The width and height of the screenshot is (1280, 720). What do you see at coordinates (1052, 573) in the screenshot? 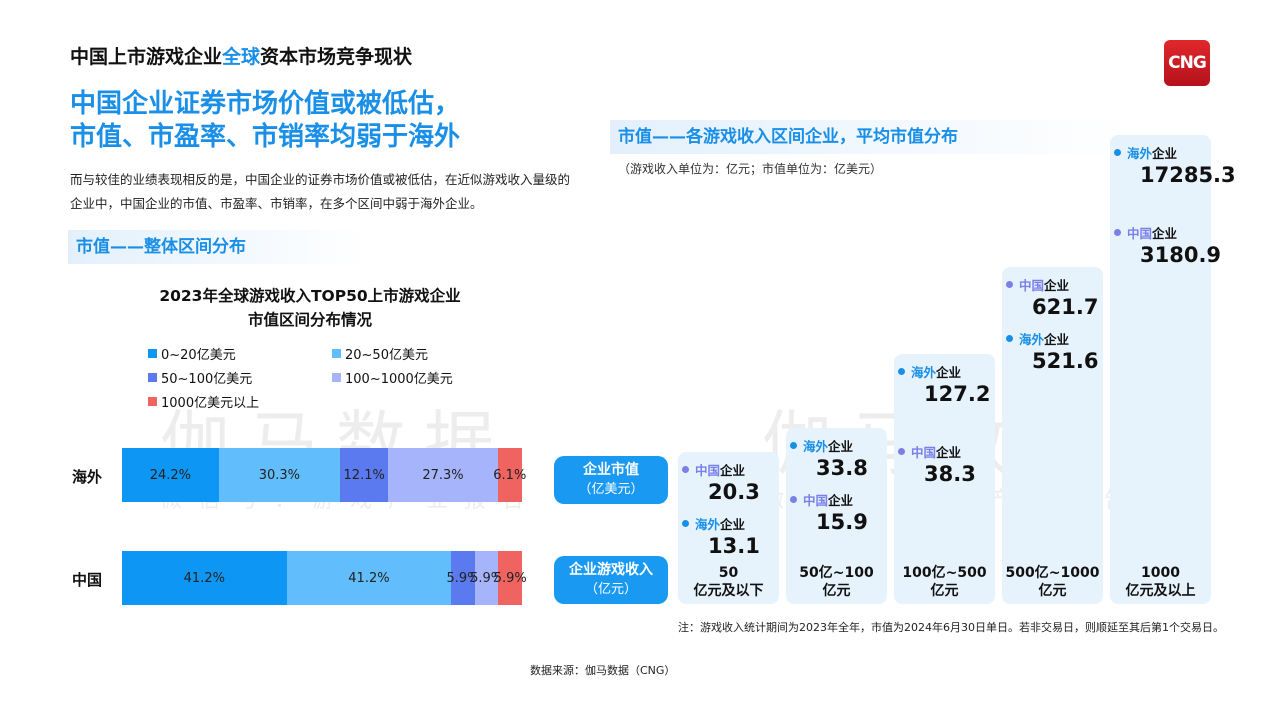
I see `range-line: 500亿~1000` at bounding box center [1052, 573].